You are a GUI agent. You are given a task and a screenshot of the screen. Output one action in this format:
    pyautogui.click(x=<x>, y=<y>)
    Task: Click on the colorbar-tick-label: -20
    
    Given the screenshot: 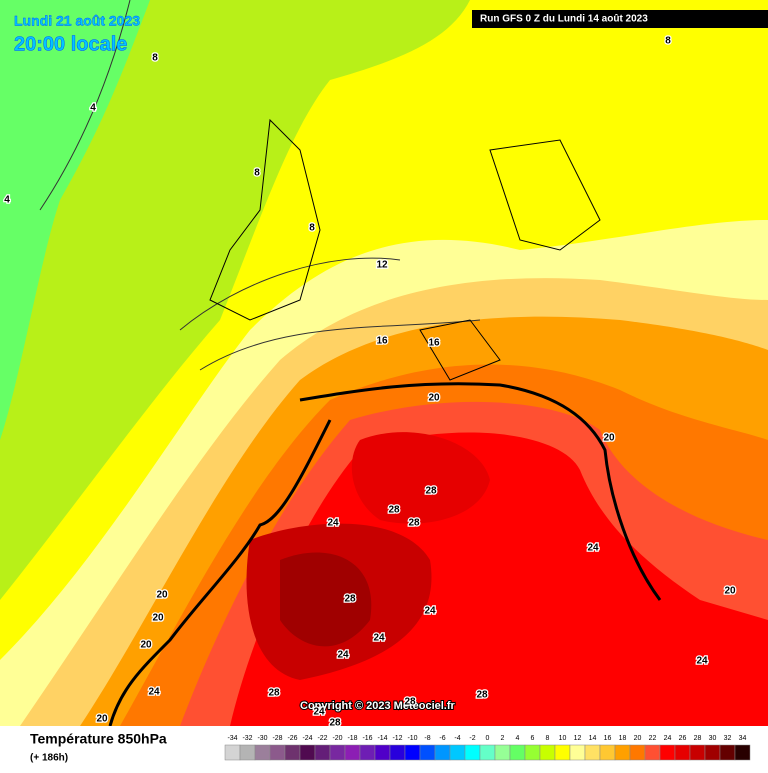 What is the action you would take?
    pyautogui.click(x=337, y=738)
    